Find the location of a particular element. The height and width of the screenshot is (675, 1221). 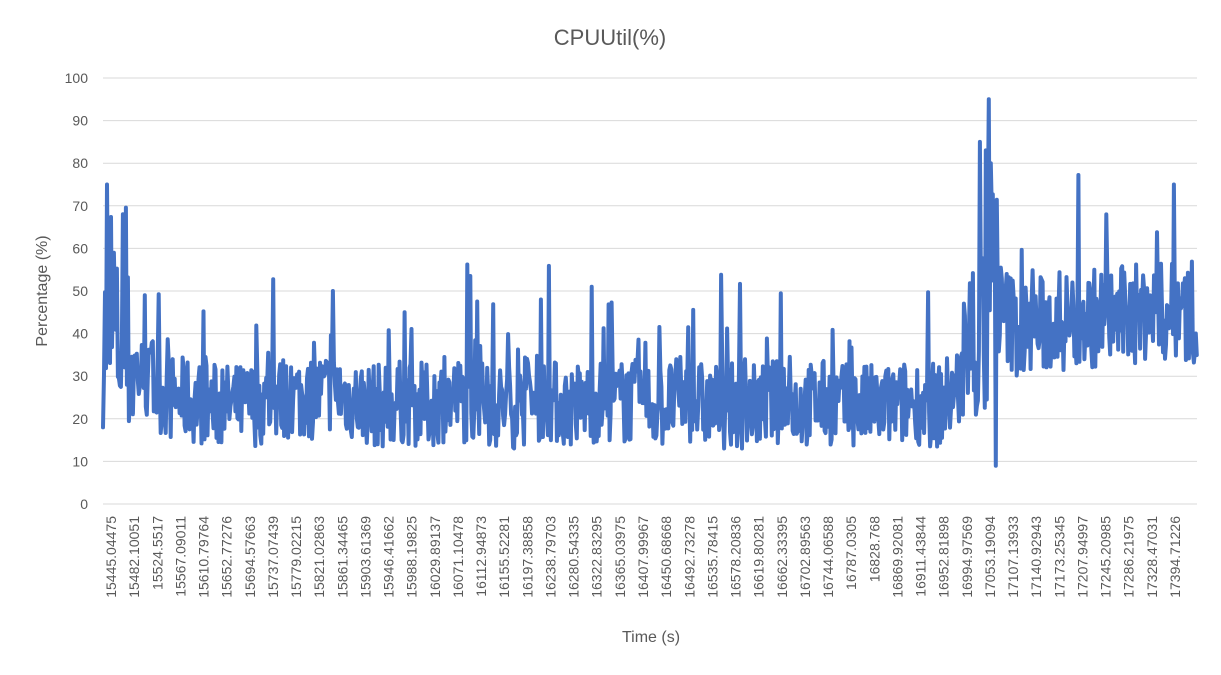

y-tick-label: 10 is located at coordinates (80, 461).